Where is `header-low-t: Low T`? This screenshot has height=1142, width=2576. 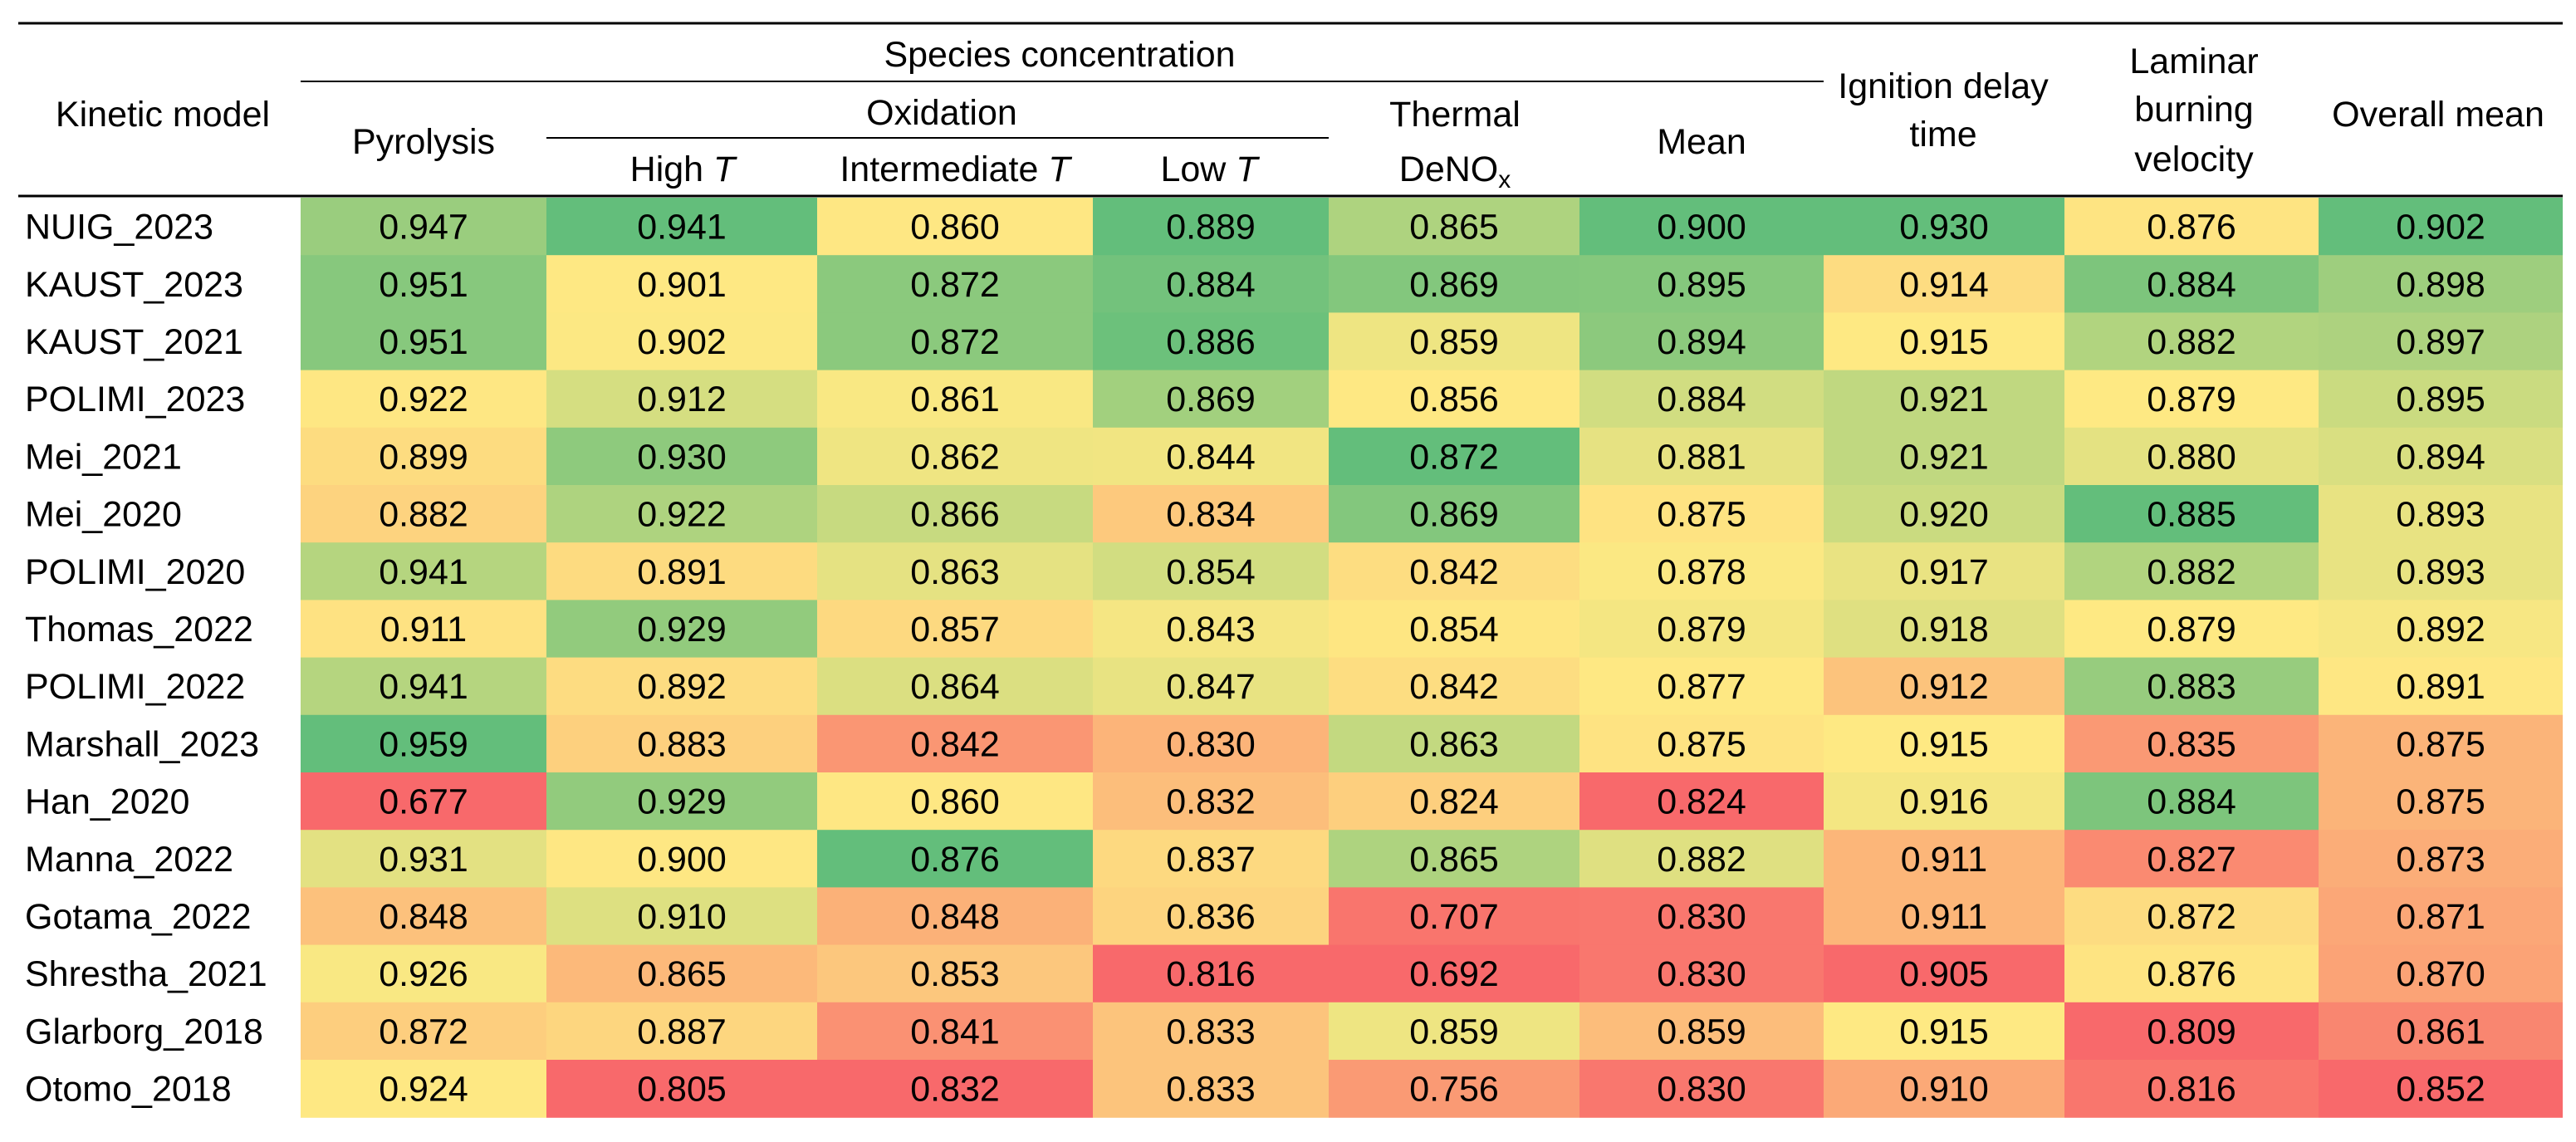 header-low-t: Low T is located at coordinates (1210, 169).